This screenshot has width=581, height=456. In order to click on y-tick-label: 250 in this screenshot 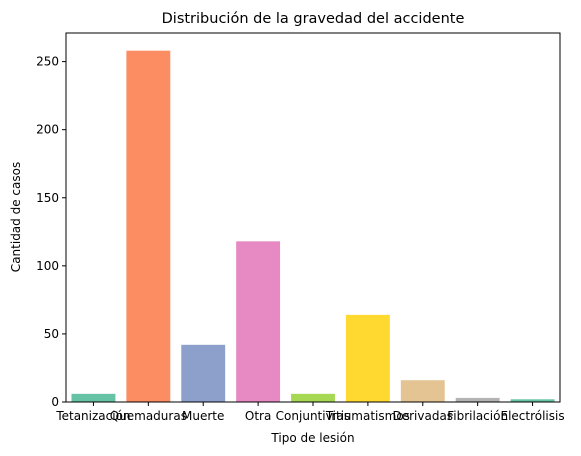, I will do `click(47, 62)`.